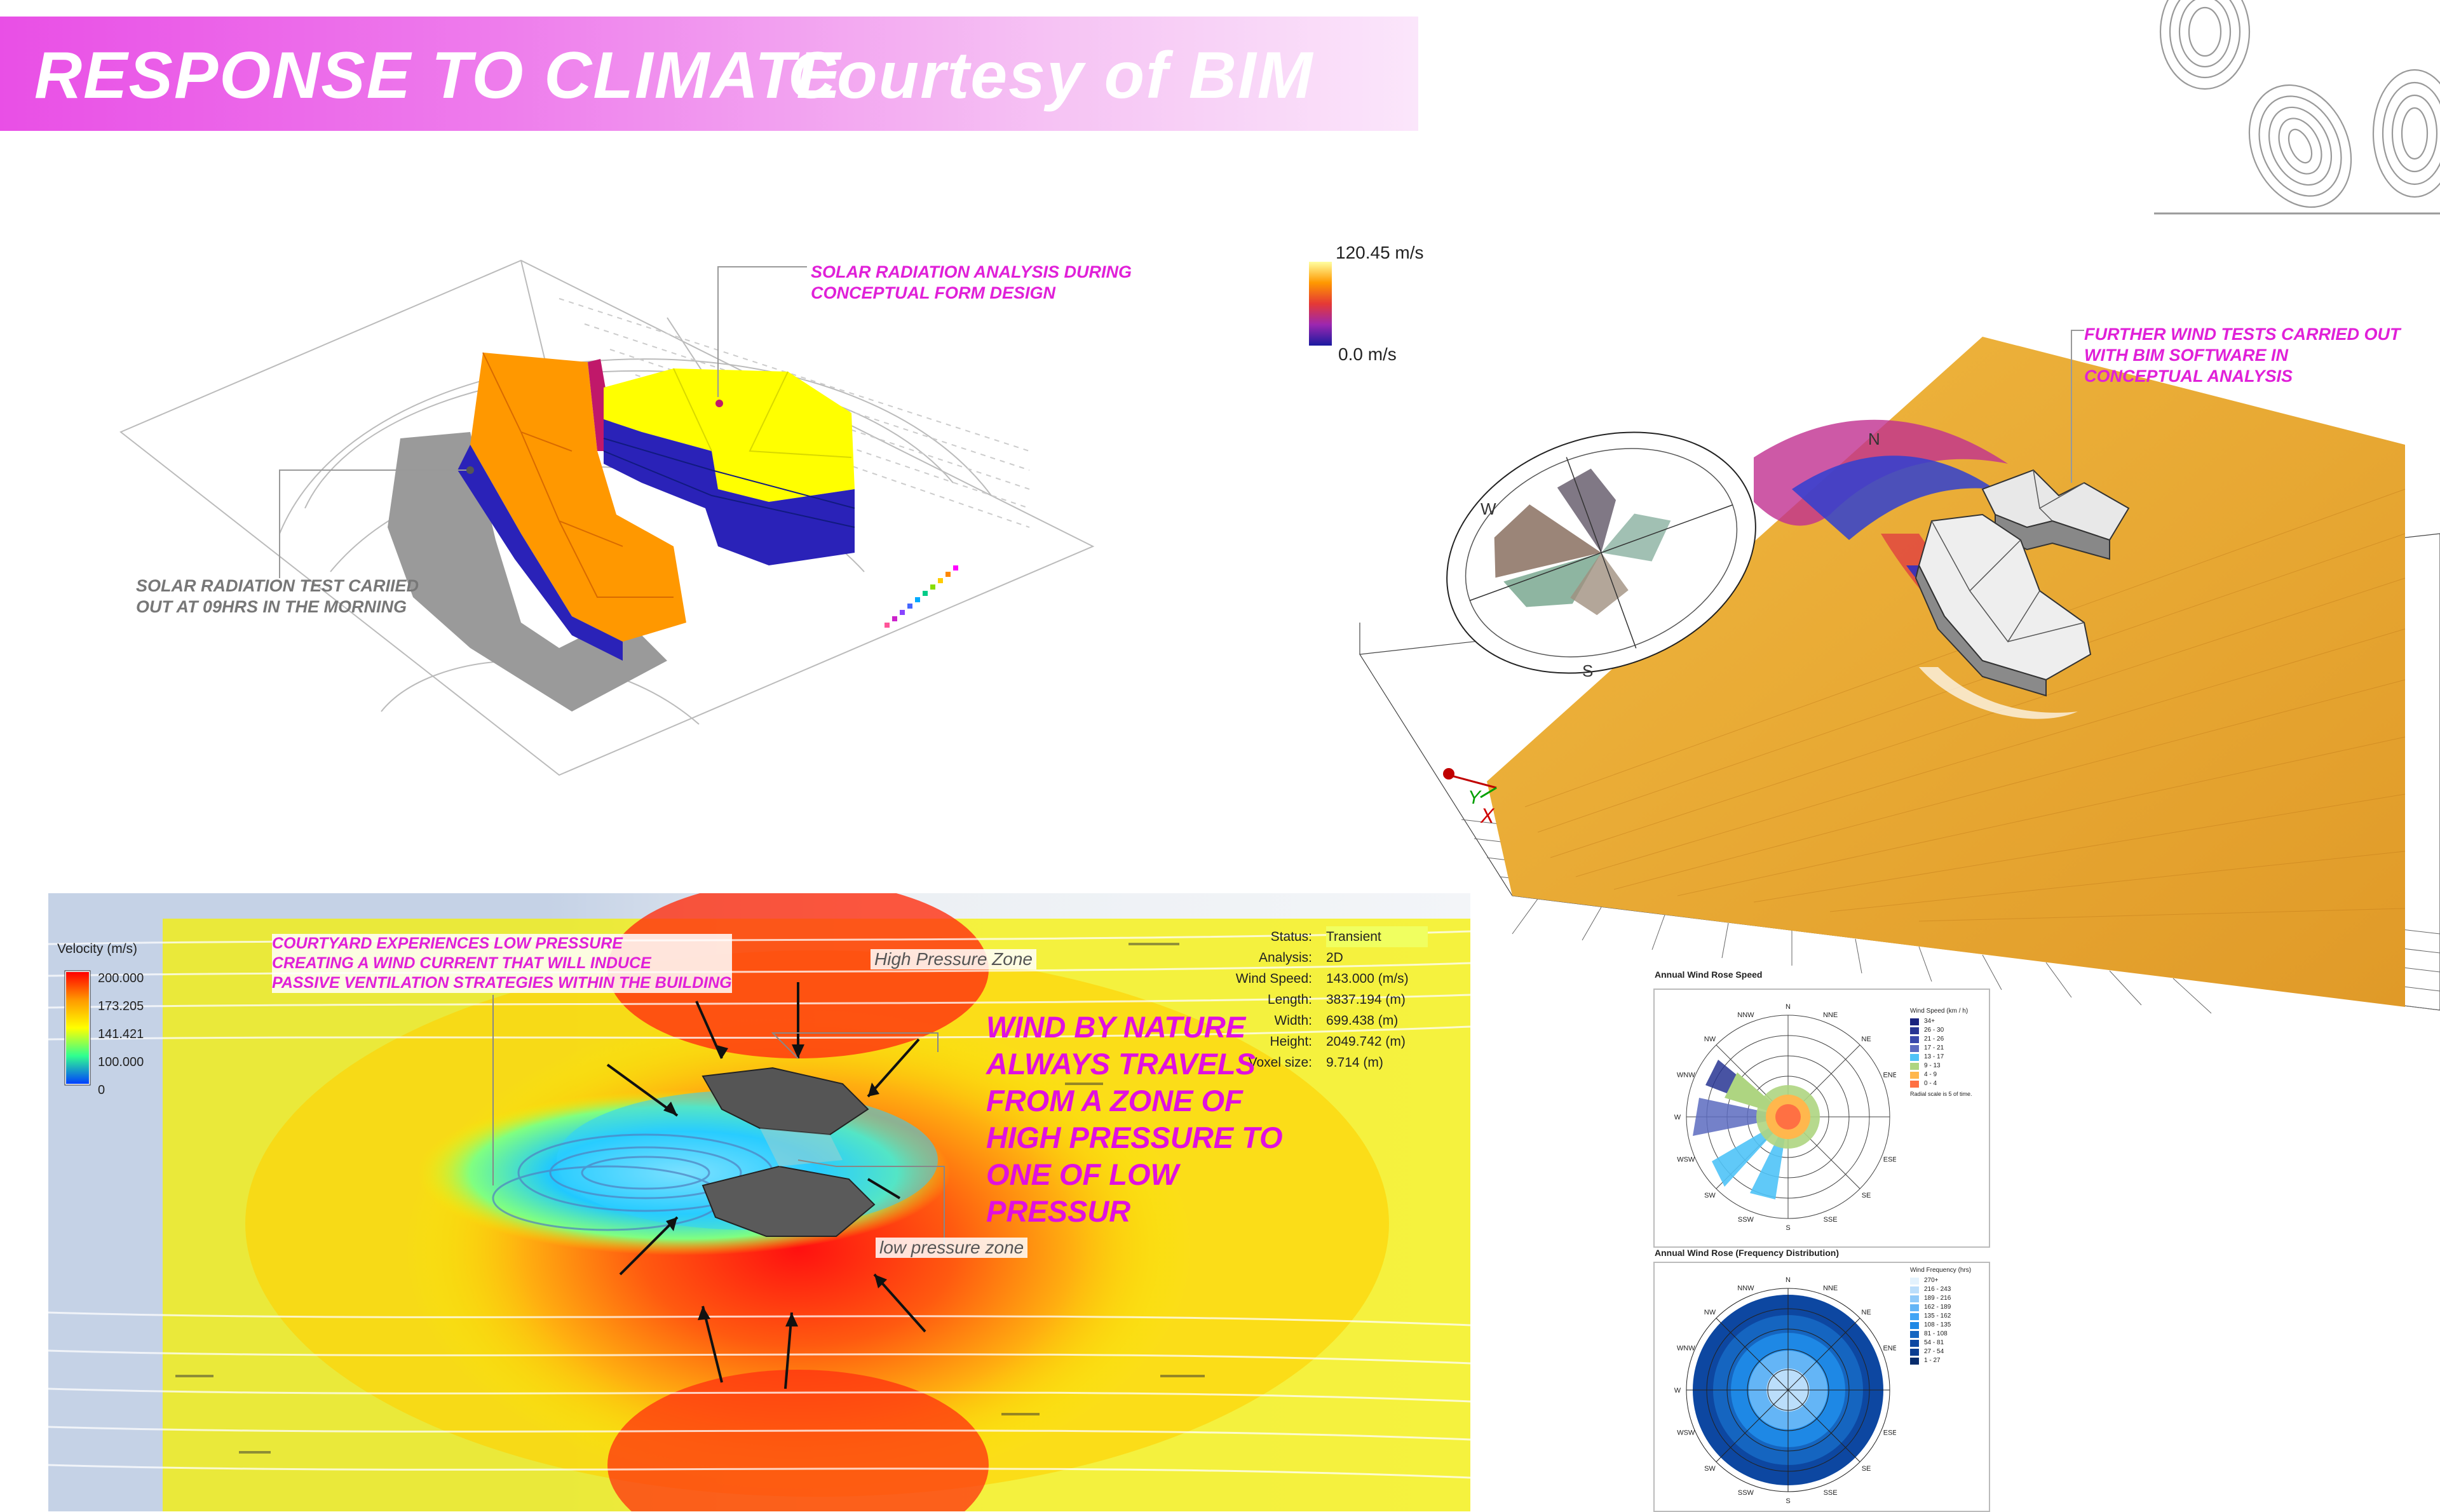 This screenshot has width=2440, height=1512. I want to click on legend-label: 9 - 13, so click(1932, 1065).